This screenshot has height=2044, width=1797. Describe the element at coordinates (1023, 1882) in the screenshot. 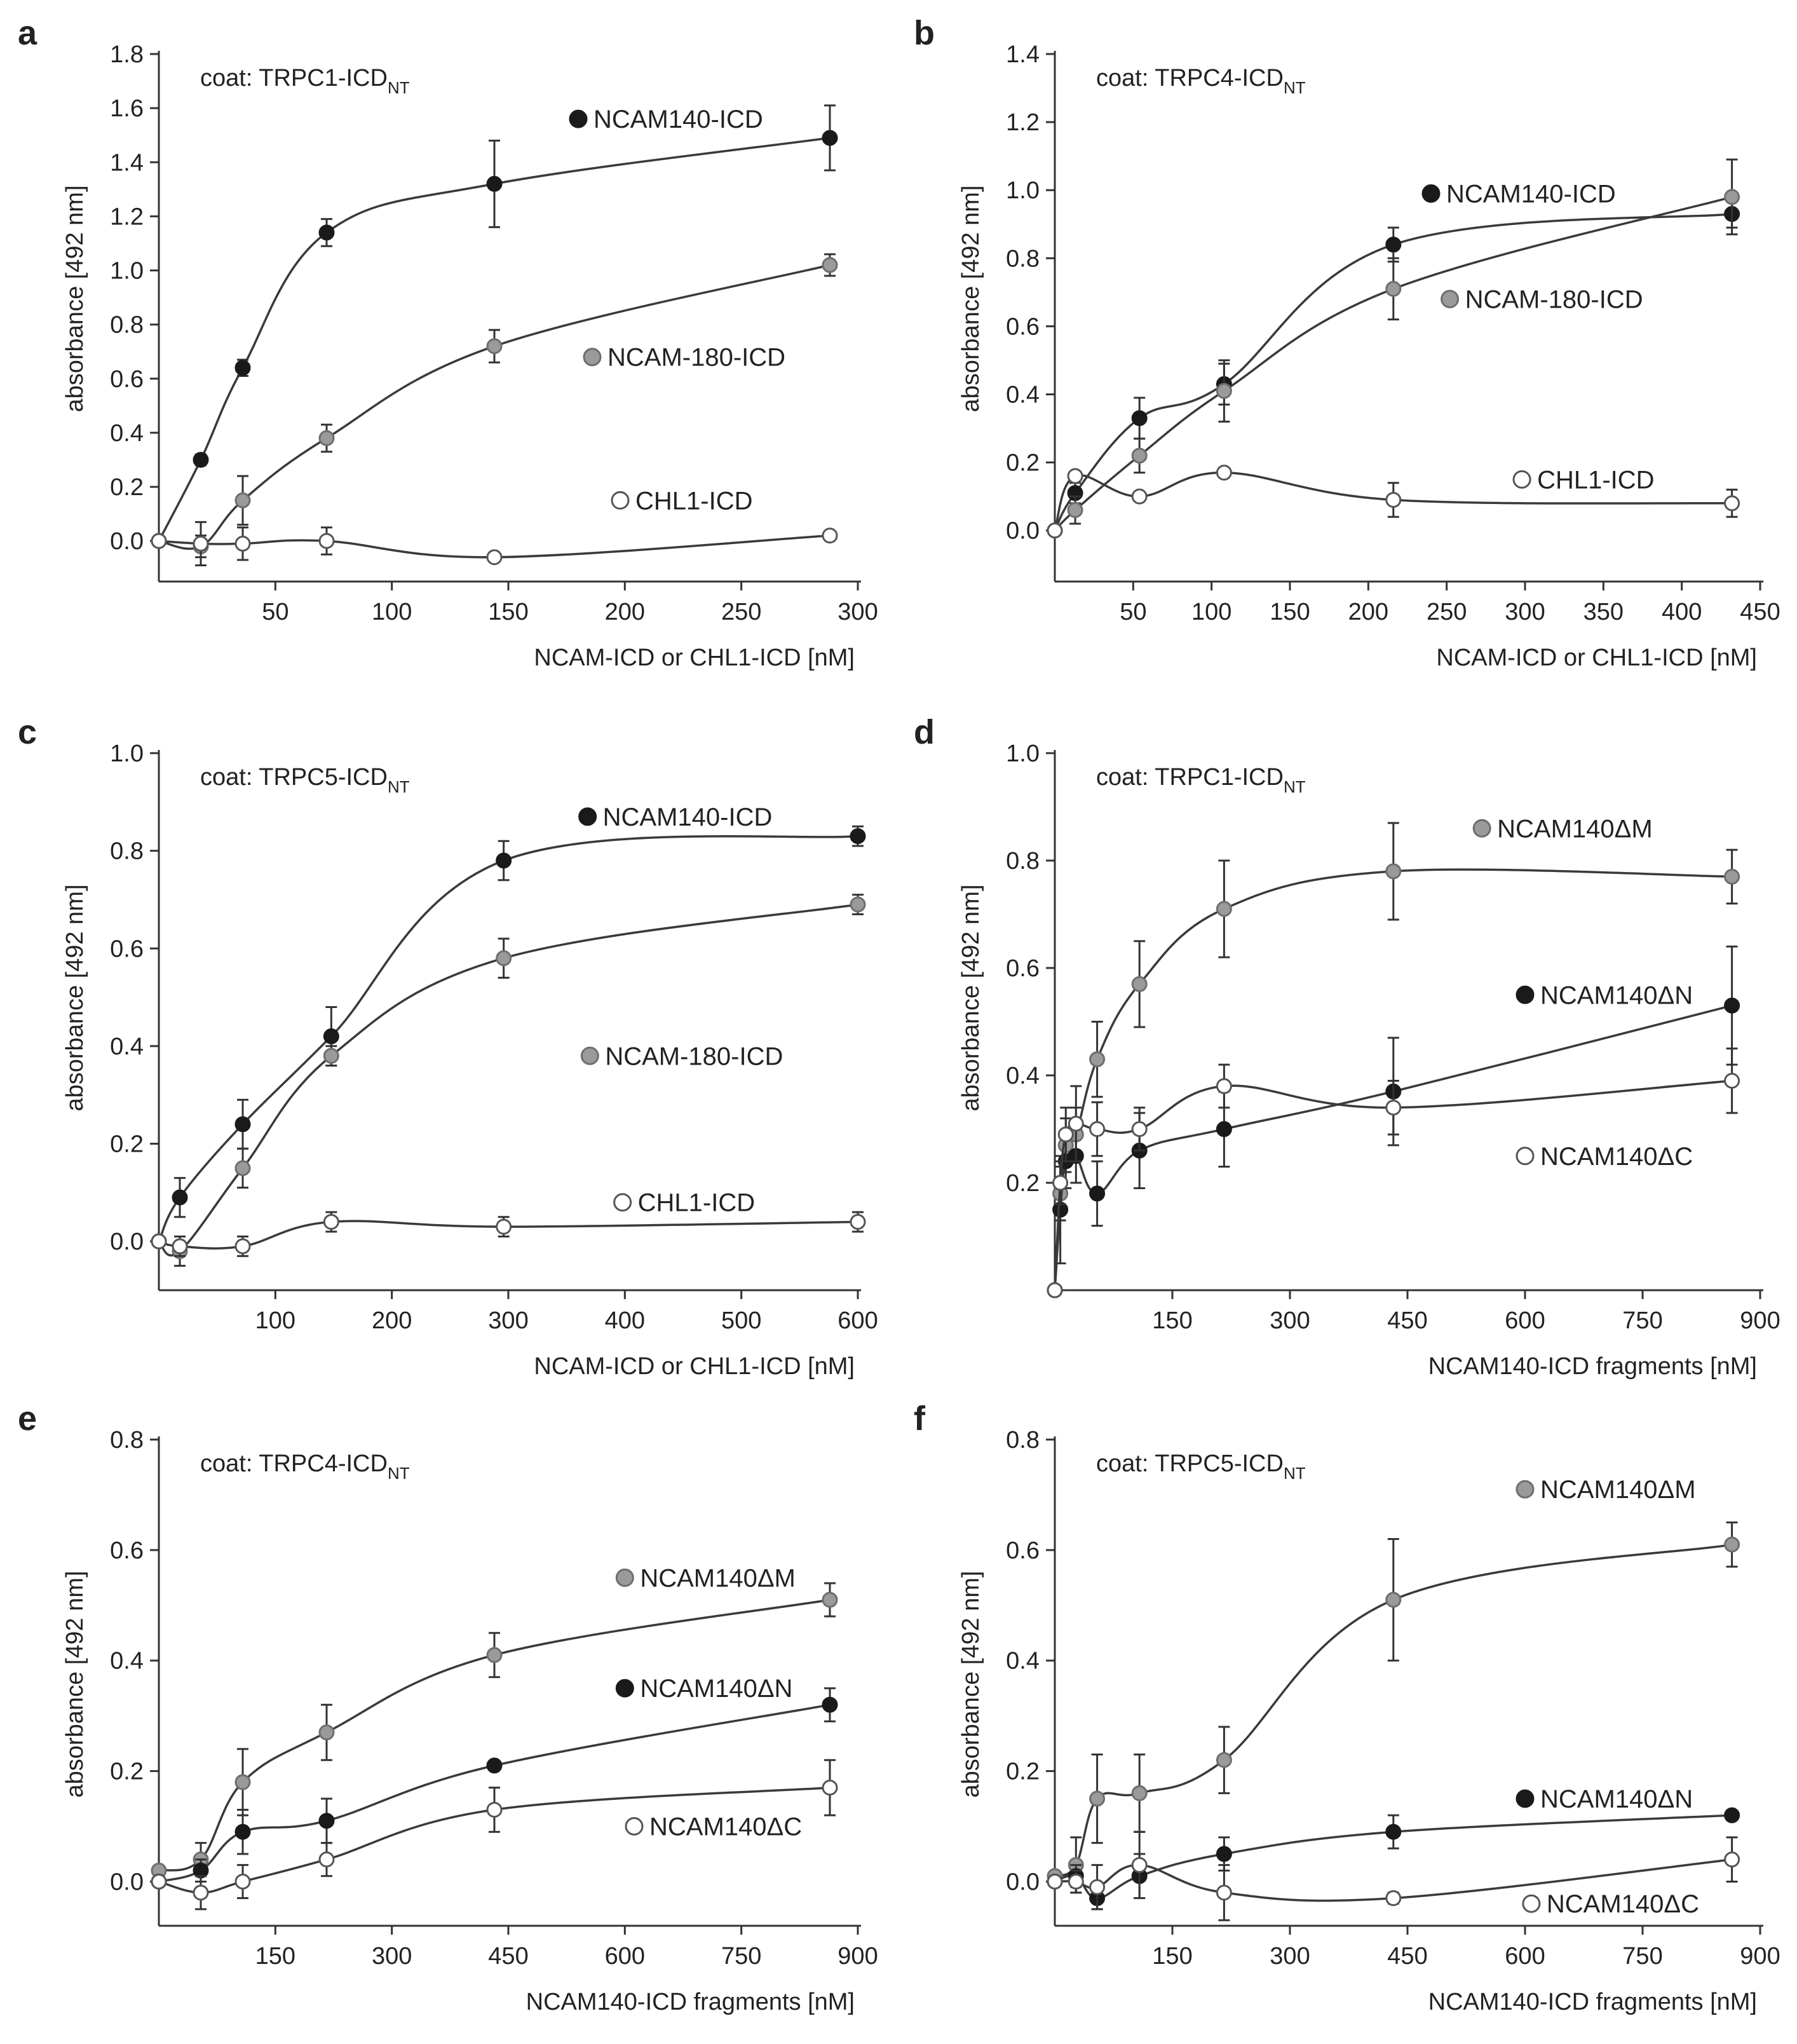

I see `y-tick-label: 0.0` at that location.